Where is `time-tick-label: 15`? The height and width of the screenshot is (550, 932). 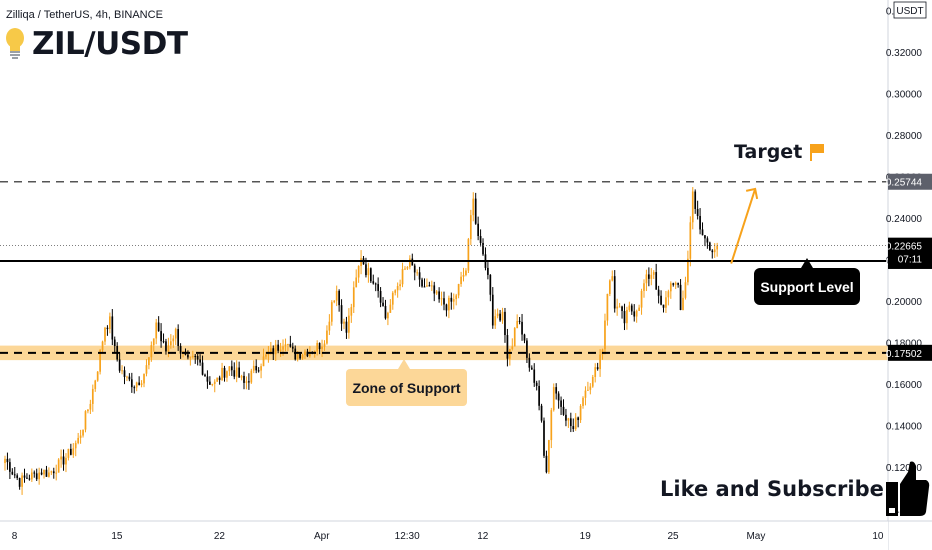
time-tick-label: 15 is located at coordinates (117, 536).